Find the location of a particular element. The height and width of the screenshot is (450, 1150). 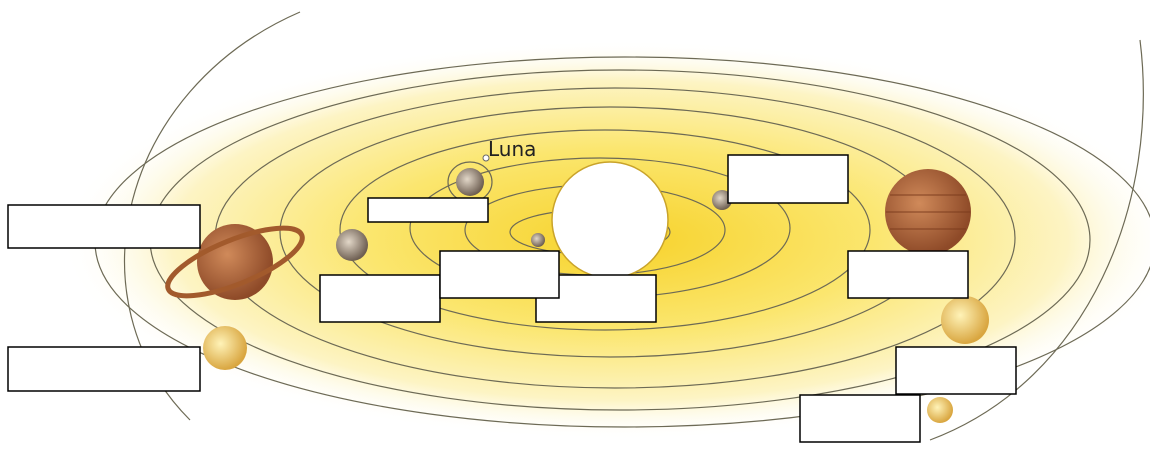

mercury is located at coordinates (538, 240).